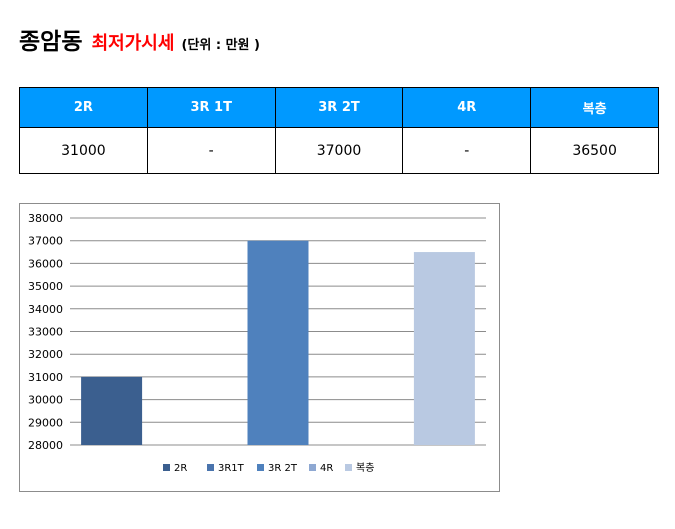  What do you see at coordinates (45, 377) in the screenshot?
I see `y-tick-label: 31000` at bounding box center [45, 377].